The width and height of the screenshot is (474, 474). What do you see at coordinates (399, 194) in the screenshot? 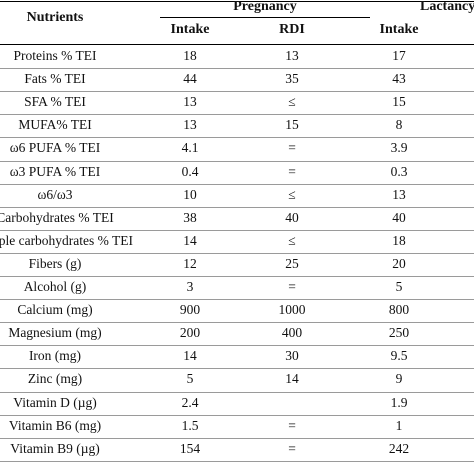
I see `intake-lactancy-cell: 13` at bounding box center [399, 194].